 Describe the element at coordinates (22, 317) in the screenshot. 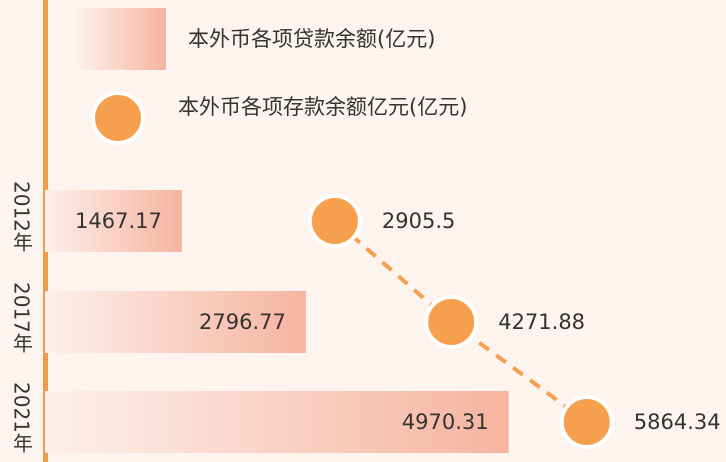

I see `category-label: 2017年` at that location.